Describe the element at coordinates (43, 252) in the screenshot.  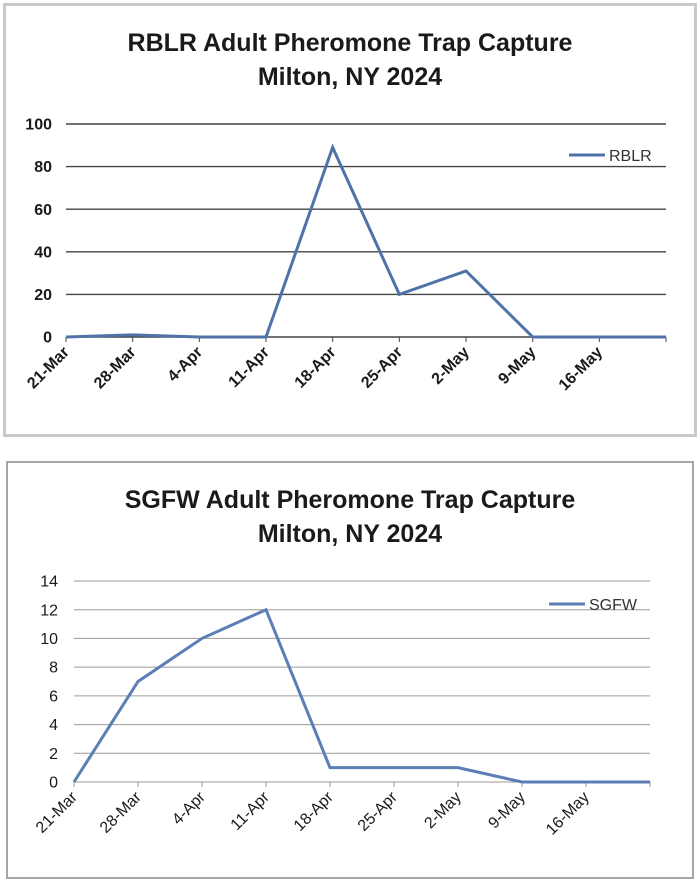
I see `y-tick-label: 40` at that location.